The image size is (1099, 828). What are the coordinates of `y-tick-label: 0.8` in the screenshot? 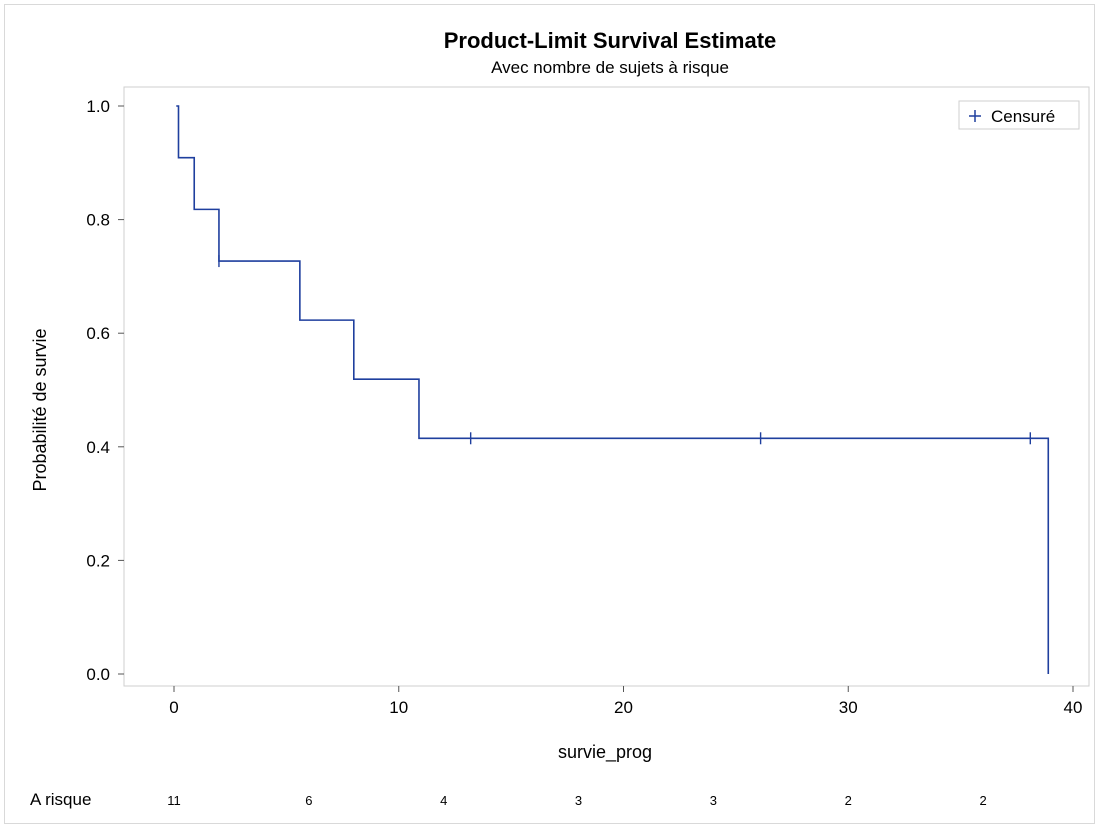 It's located at (98, 220).